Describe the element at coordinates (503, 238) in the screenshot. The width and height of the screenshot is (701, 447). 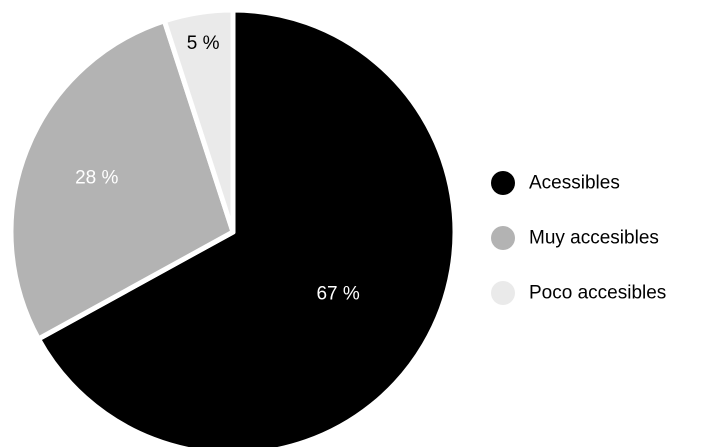
I see `legend-swatch-muy-accesibles` at that location.